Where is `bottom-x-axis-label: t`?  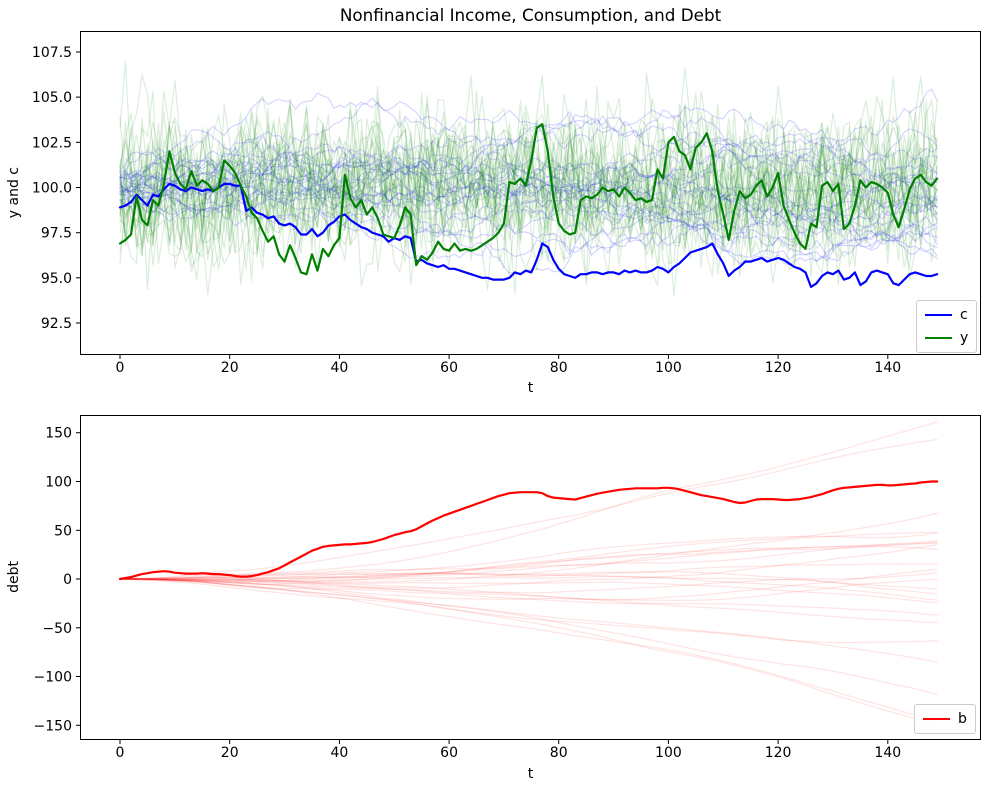 bottom-x-axis-label: t is located at coordinates (530, 774).